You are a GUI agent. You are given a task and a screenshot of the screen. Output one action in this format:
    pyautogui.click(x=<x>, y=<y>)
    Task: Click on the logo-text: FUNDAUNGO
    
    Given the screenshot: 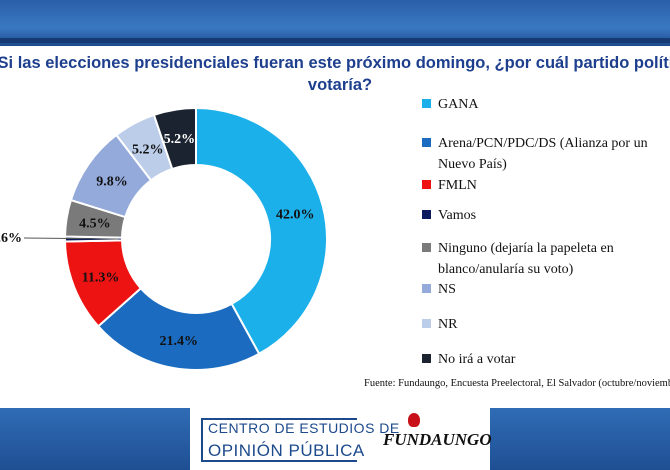 What is the action you would take?
    pyautogui.click(x=437, y=439)
    